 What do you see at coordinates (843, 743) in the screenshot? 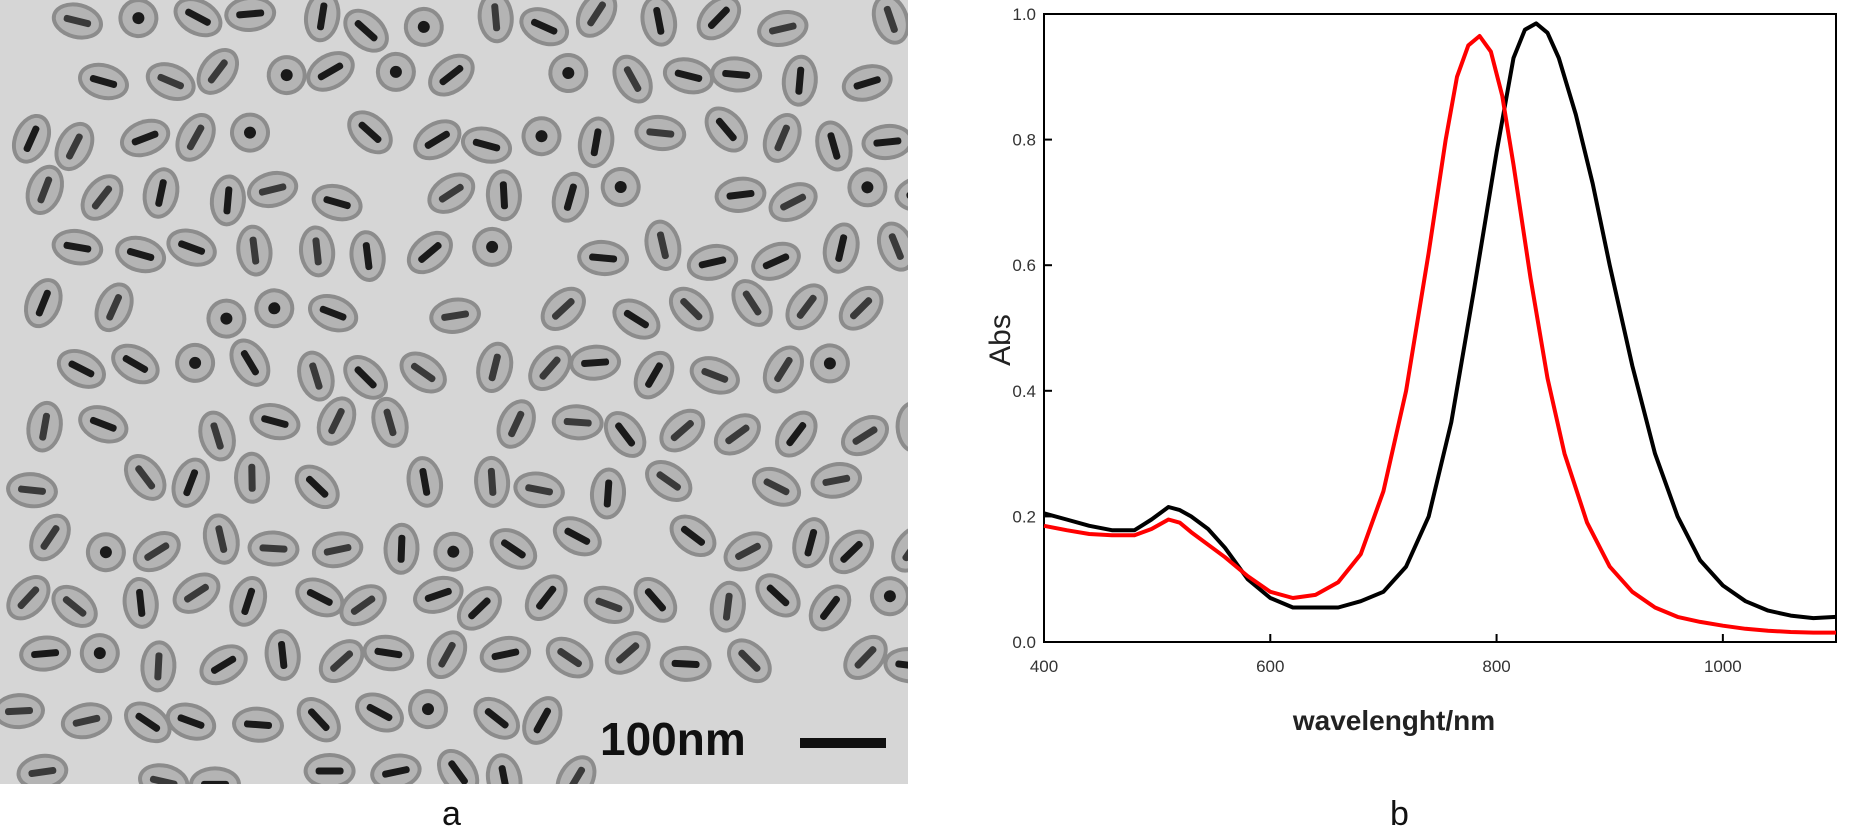
I see `scale-bar-line` at bounding box center [843, 743].